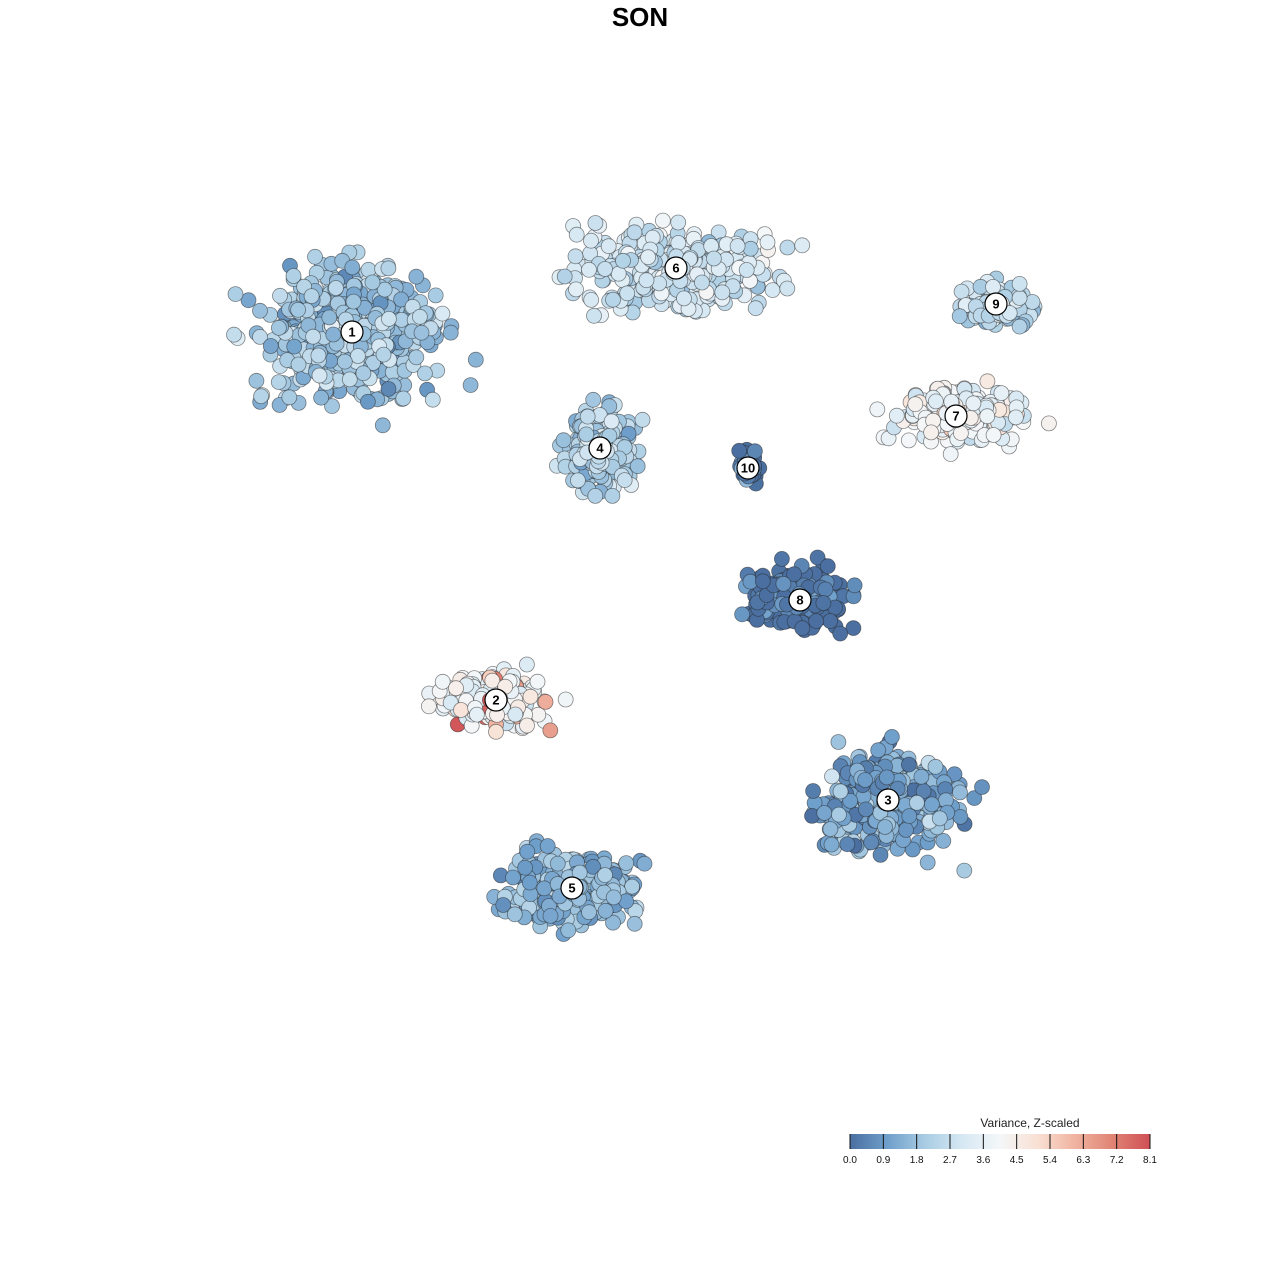 This screenshot has height=1280, width=1280. What do you see at coordinates (800, 600) in the screenshot?
I see `cluster-label-8: 8` at bounding box center [800, 600].